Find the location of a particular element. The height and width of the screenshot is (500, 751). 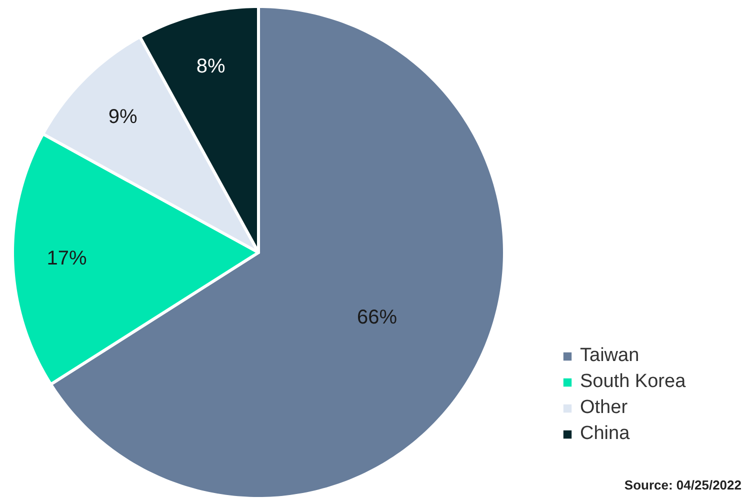

legend-label: China is located at coordinates (605, 434).